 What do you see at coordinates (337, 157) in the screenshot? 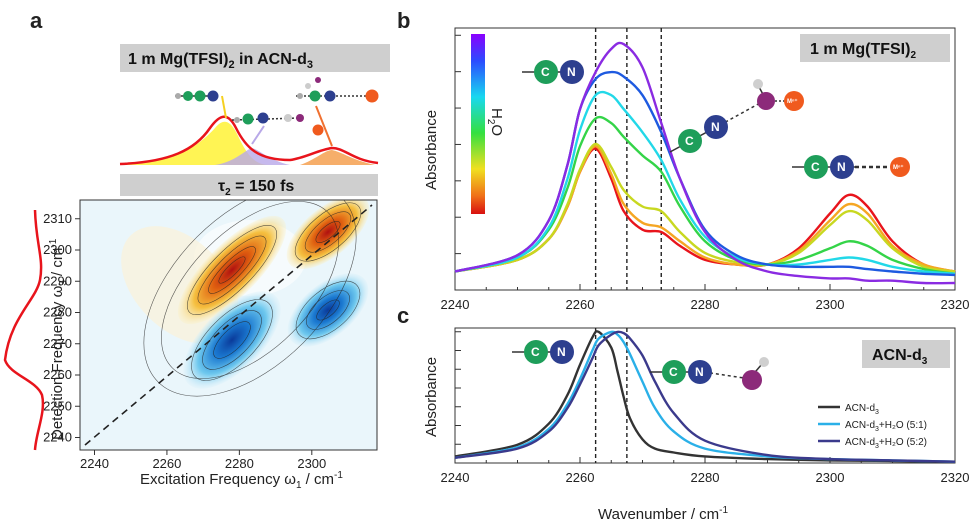
I see `band-metal-bound` at bounding box center [337, 157].